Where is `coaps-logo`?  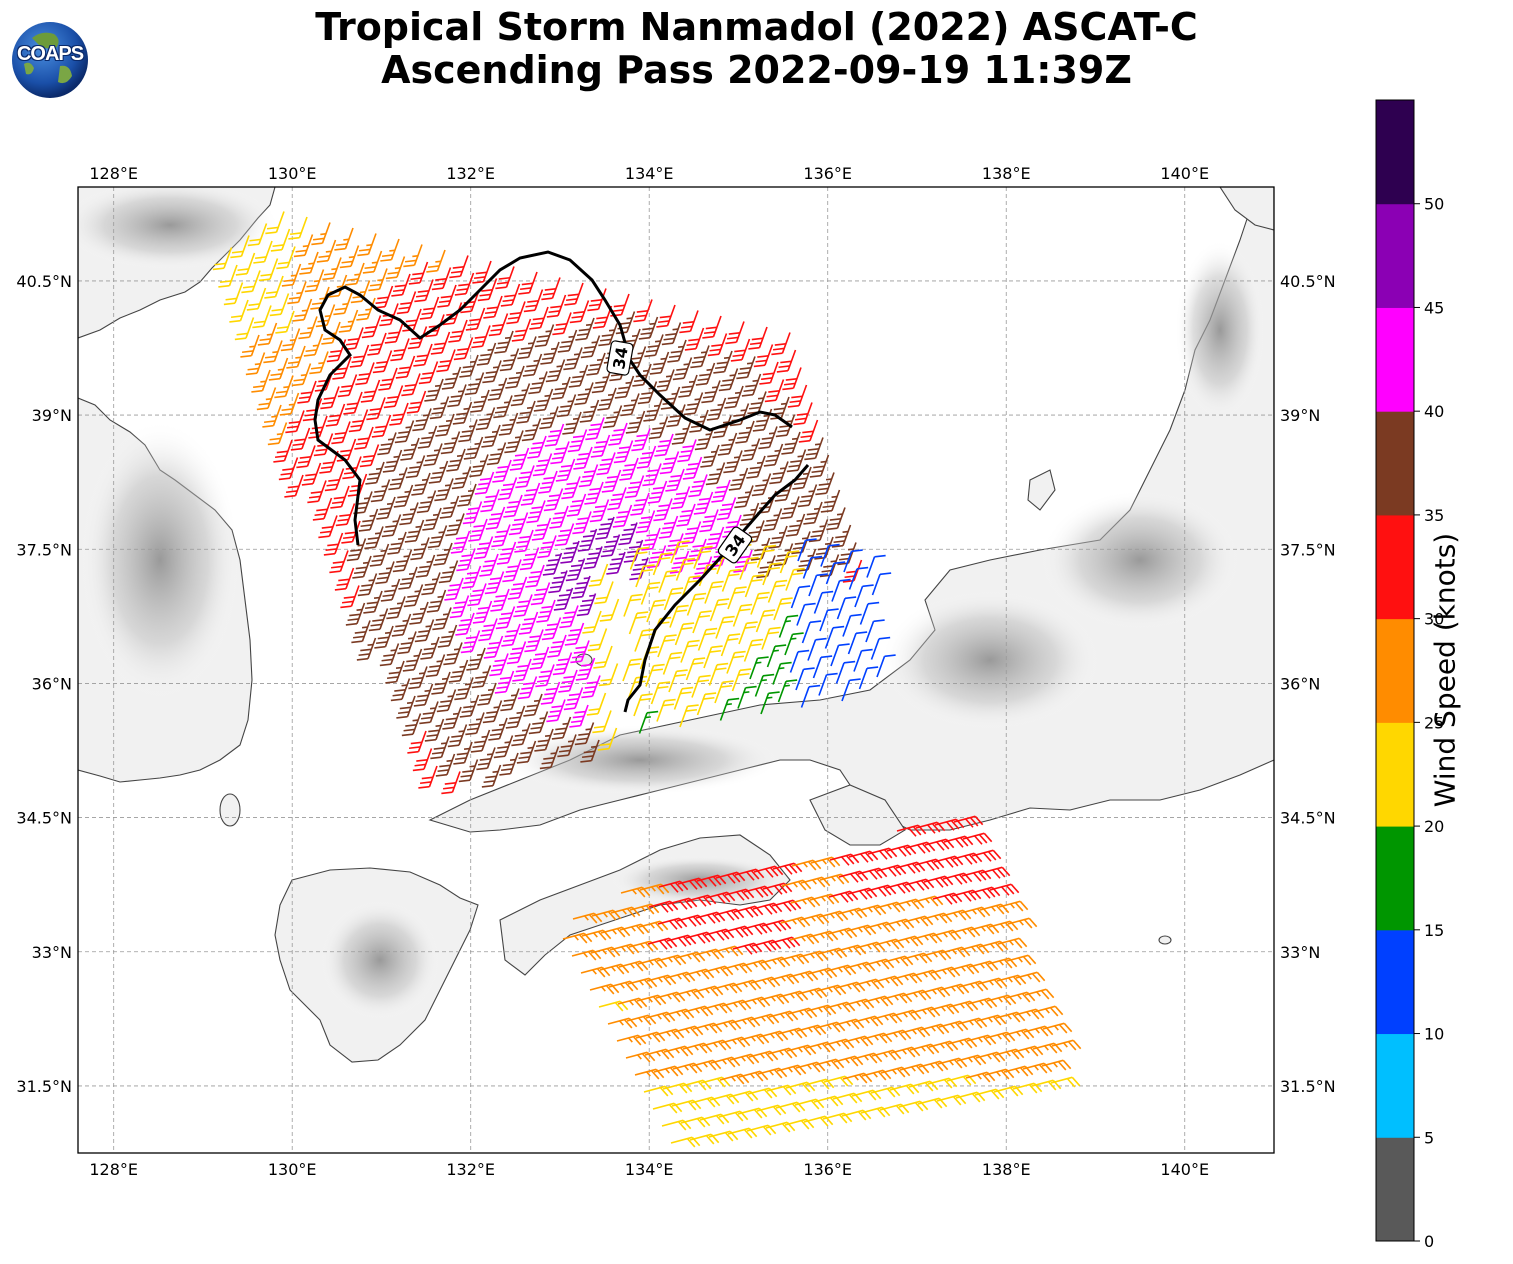 coaps-logo is located at coordinates (50, 60).